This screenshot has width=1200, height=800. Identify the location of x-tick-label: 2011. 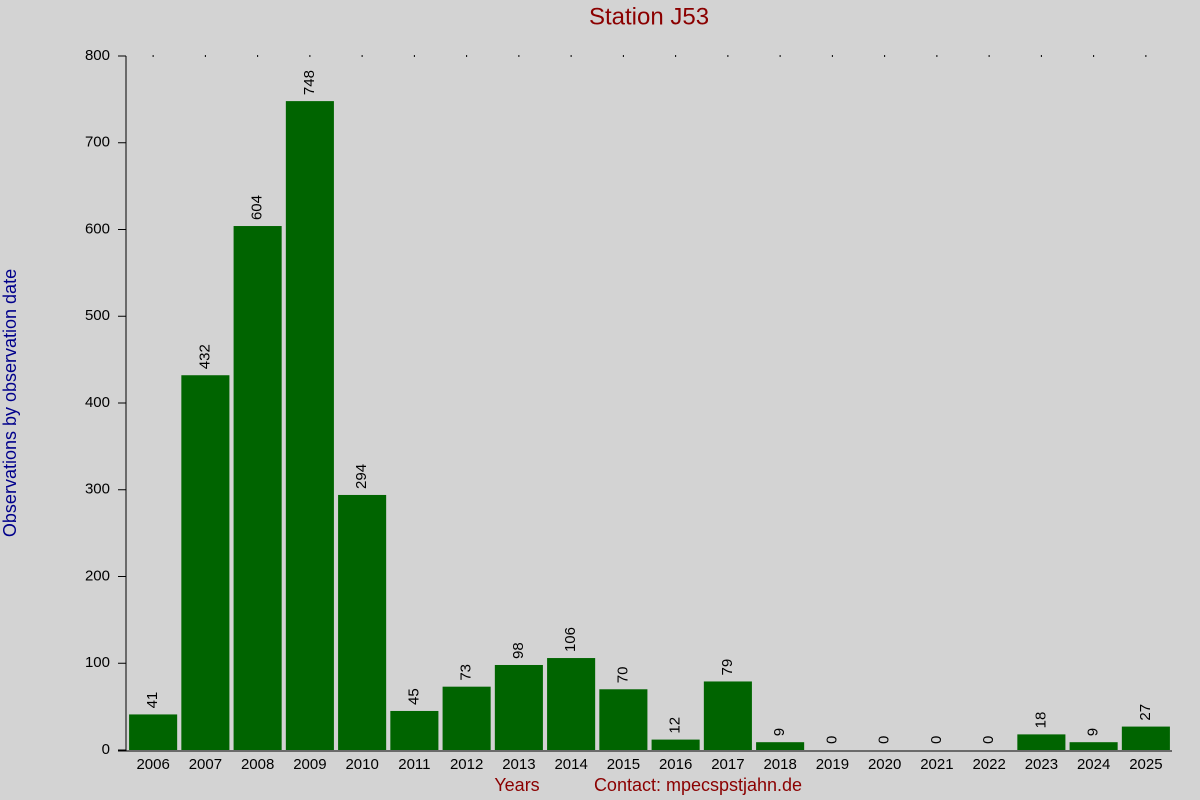
(414, 764).